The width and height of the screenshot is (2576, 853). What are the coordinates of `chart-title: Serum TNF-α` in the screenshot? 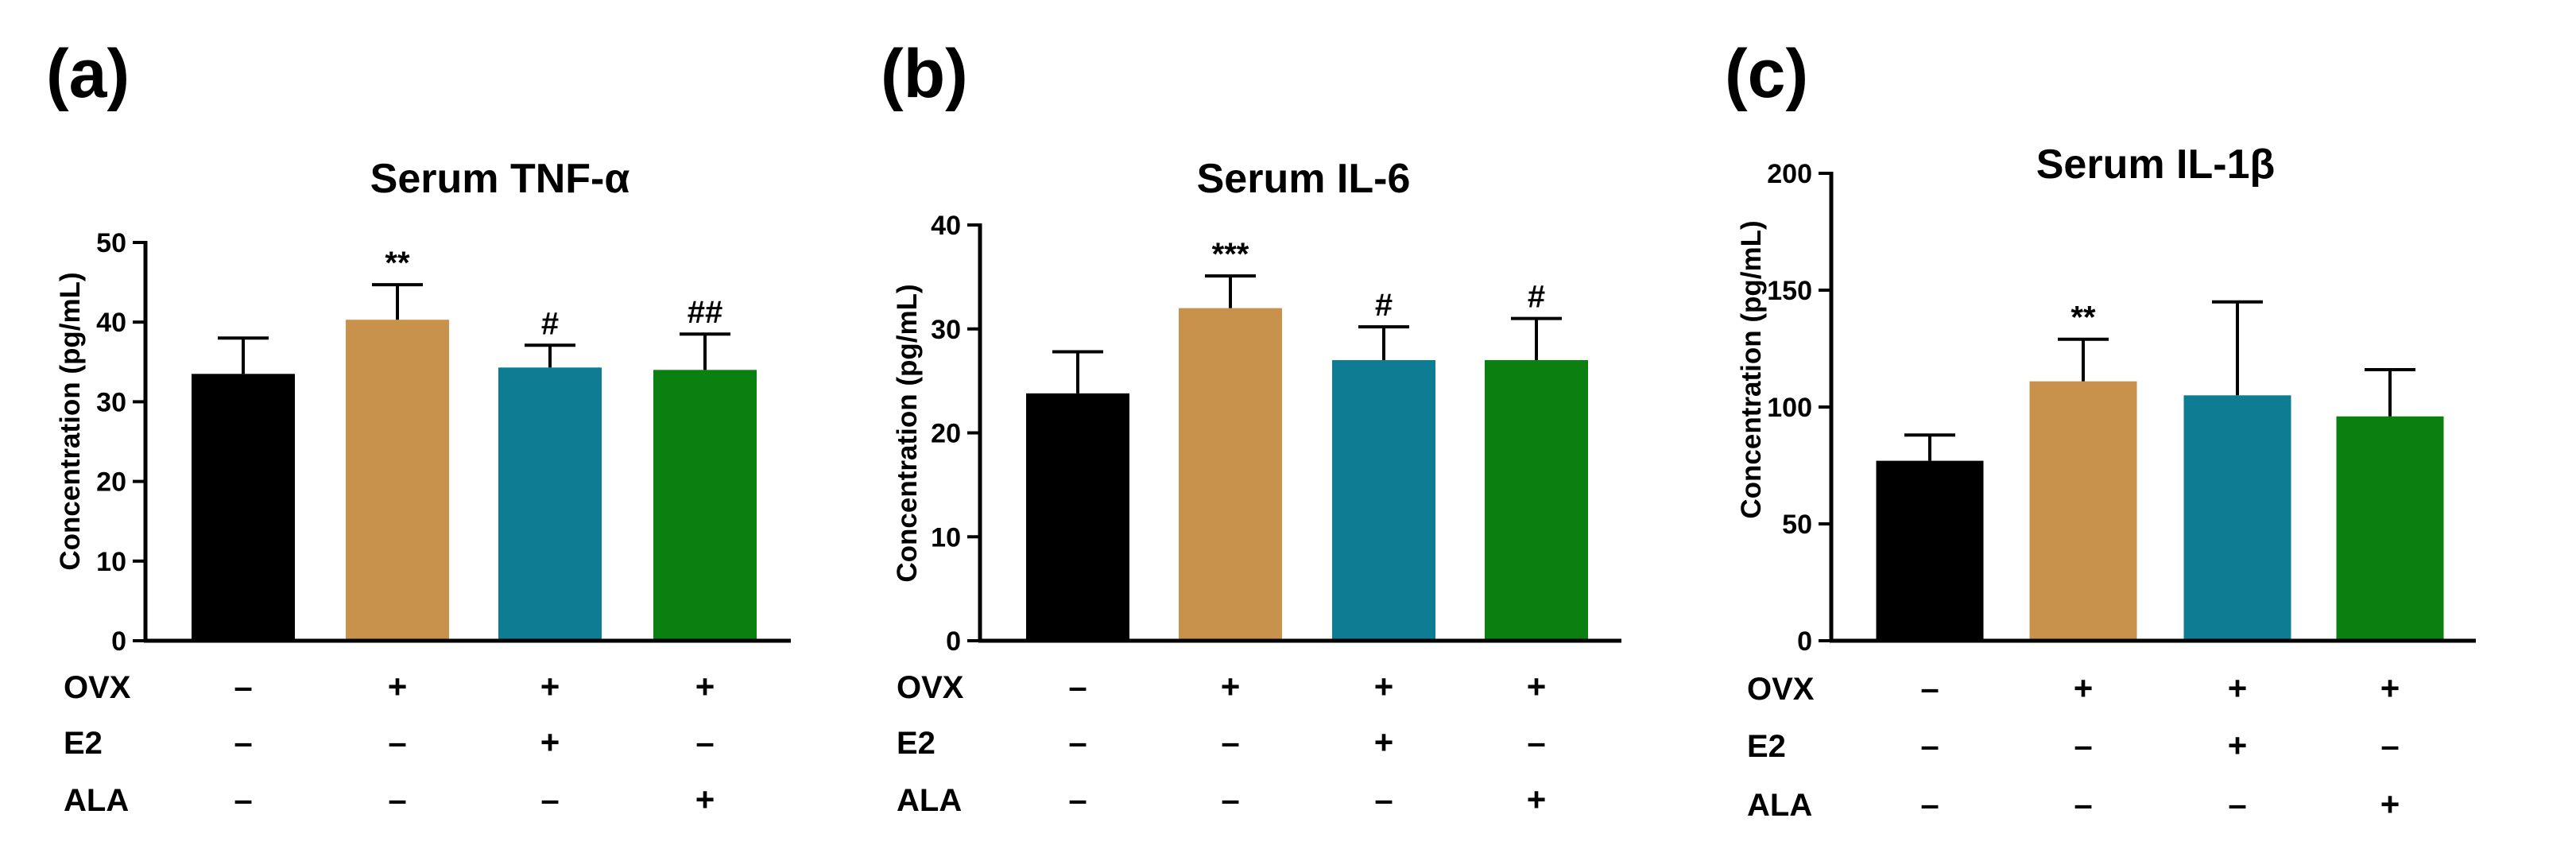 It's located at (500, 179).